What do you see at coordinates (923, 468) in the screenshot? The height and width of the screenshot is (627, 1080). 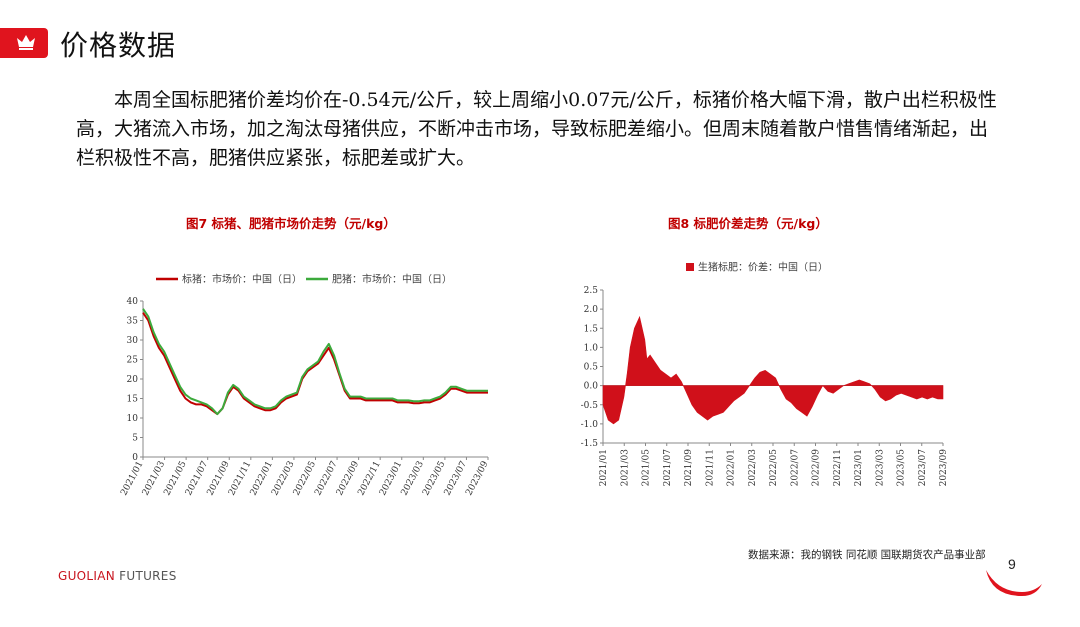 I see `chart8-x-tick-label: 2023/07` at bounding box center [923, 468].